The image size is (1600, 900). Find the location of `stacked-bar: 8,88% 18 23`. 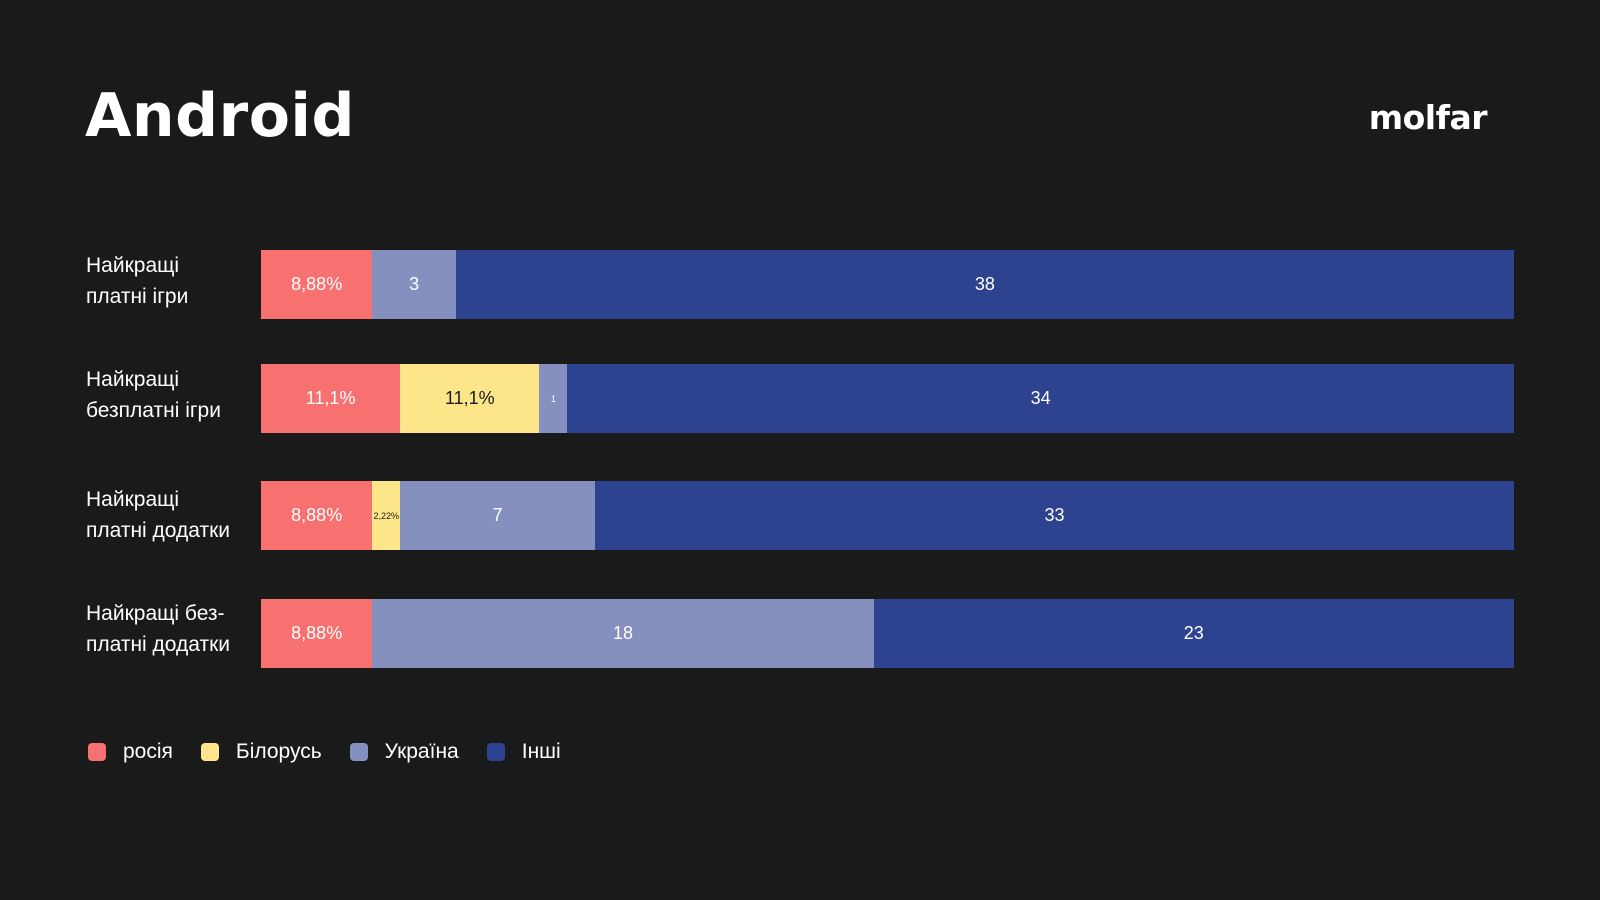

stacked-bar: 8,88% 18 23 is located at coordinates (887, 633).